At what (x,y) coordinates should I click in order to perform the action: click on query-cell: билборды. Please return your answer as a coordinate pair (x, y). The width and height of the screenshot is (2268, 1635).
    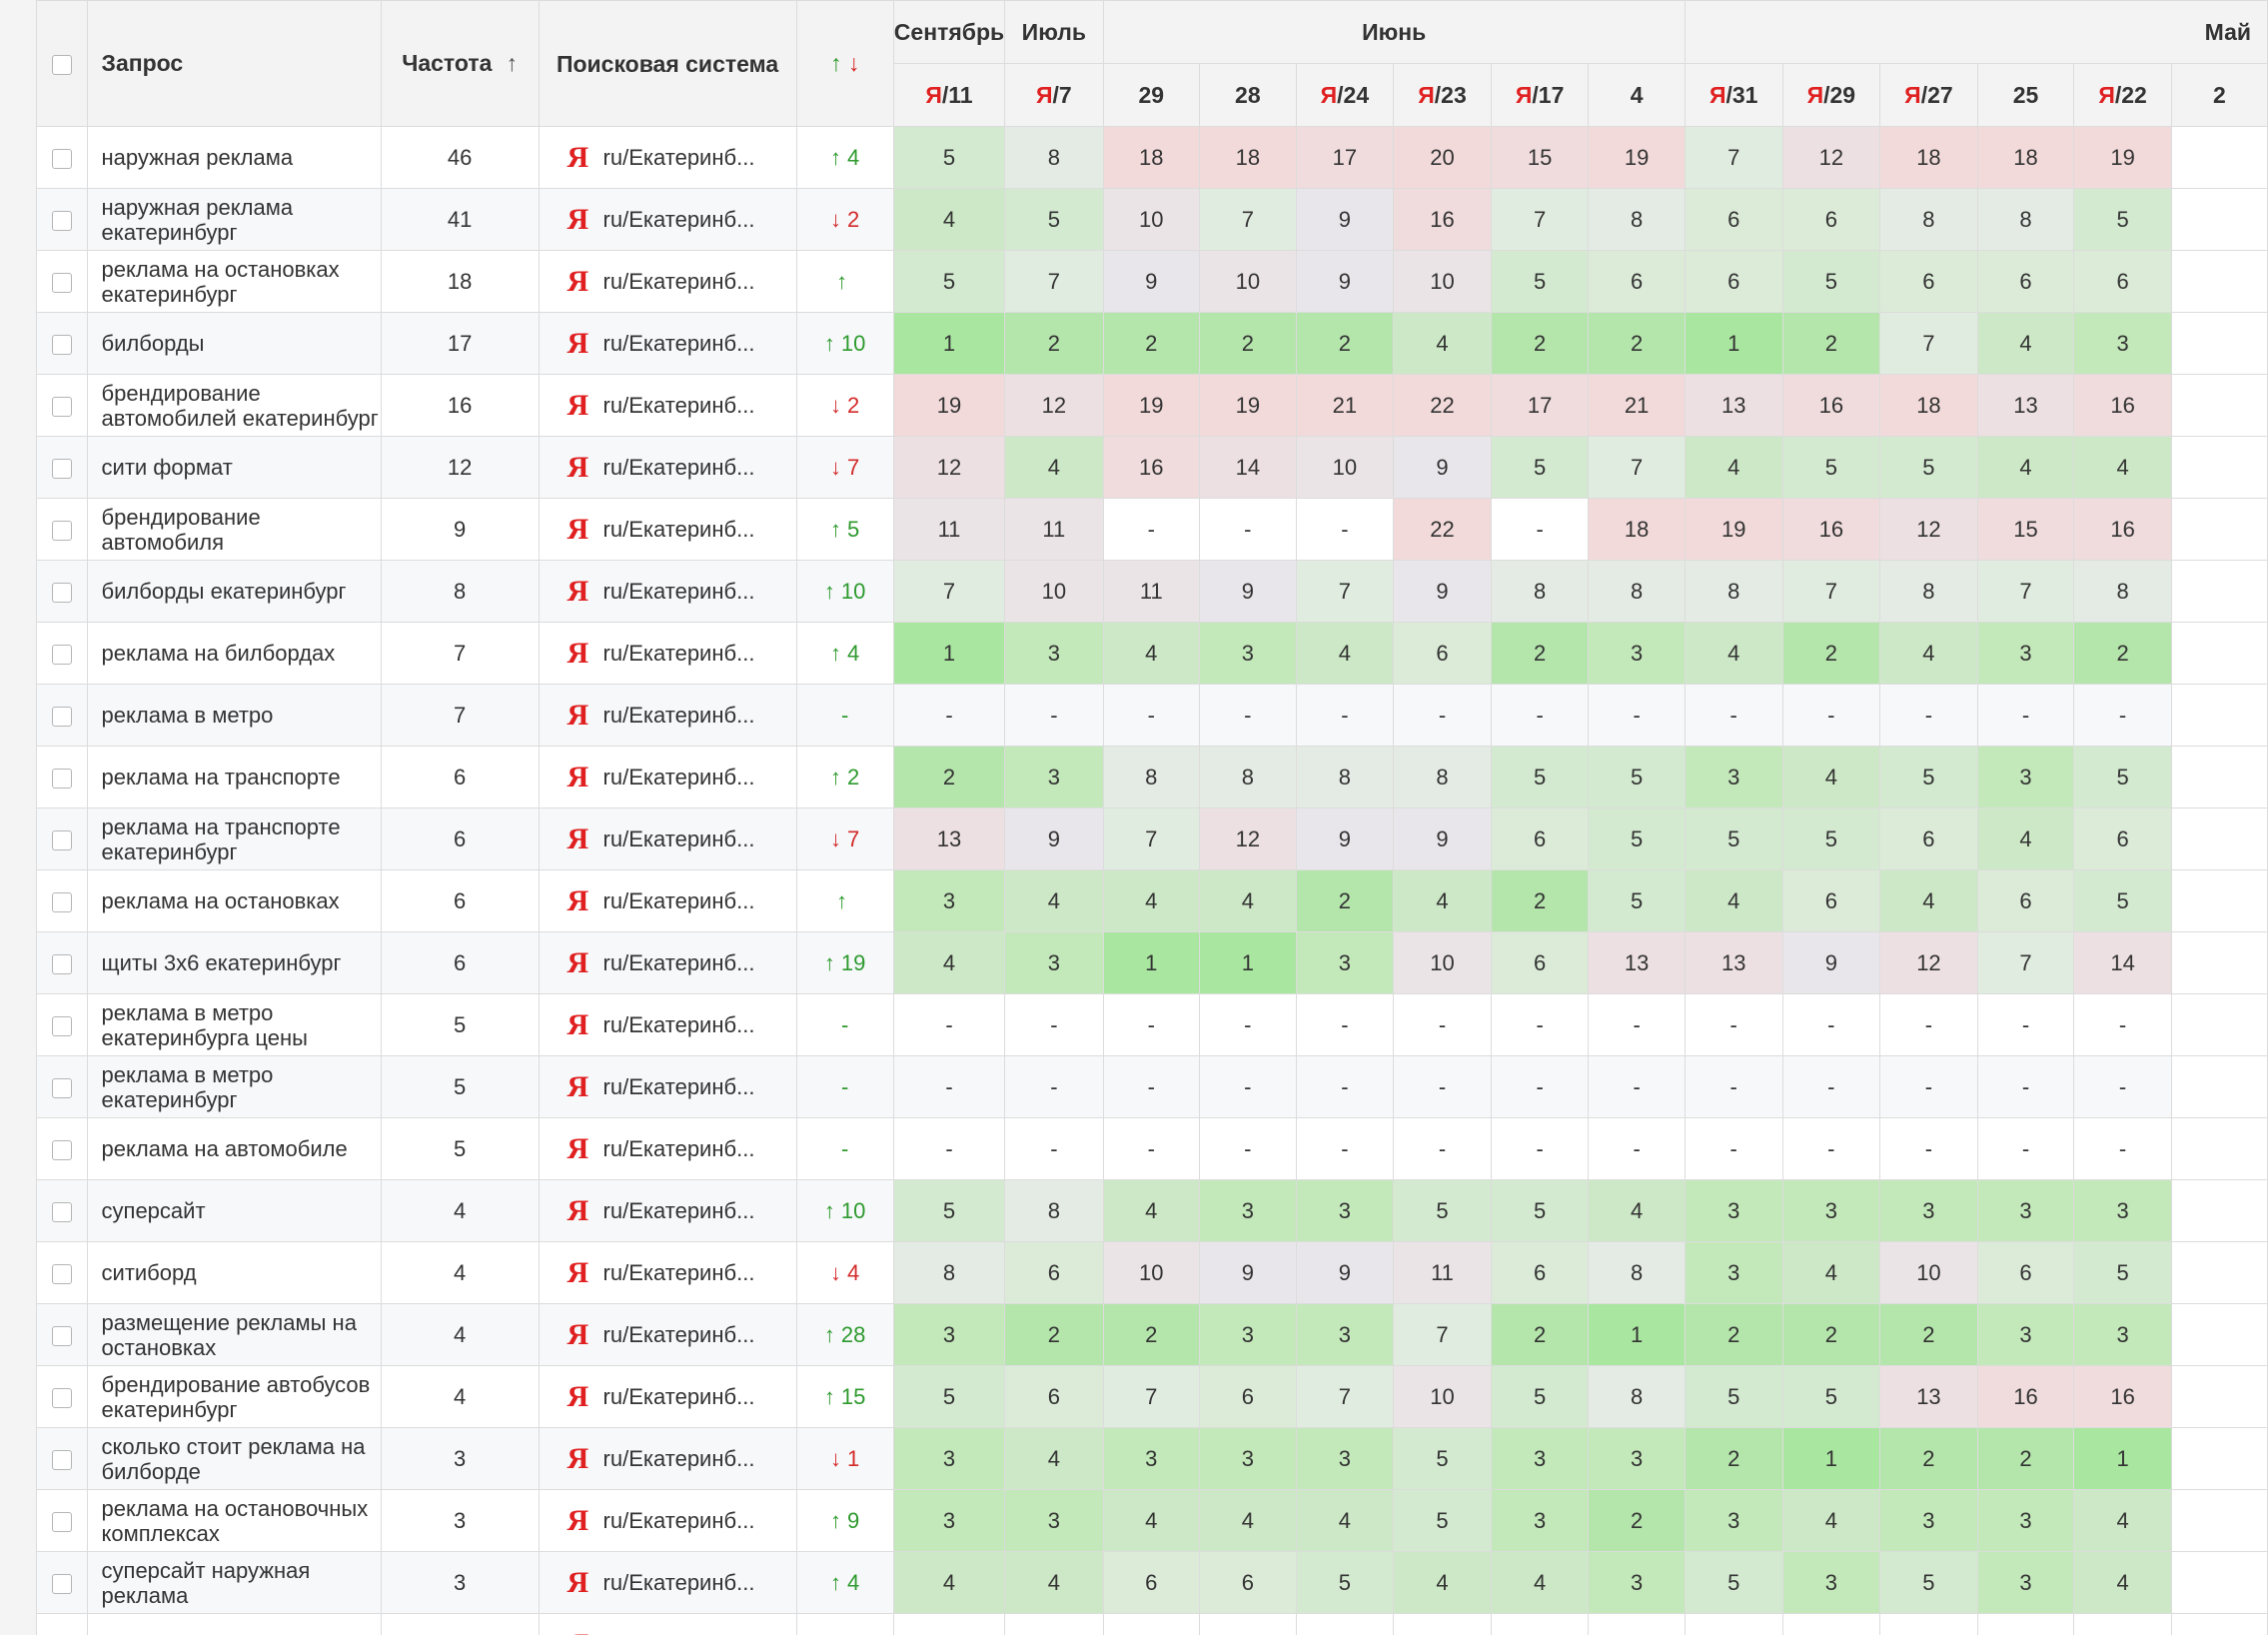
    Looking at the image, I should click on (234, 343).